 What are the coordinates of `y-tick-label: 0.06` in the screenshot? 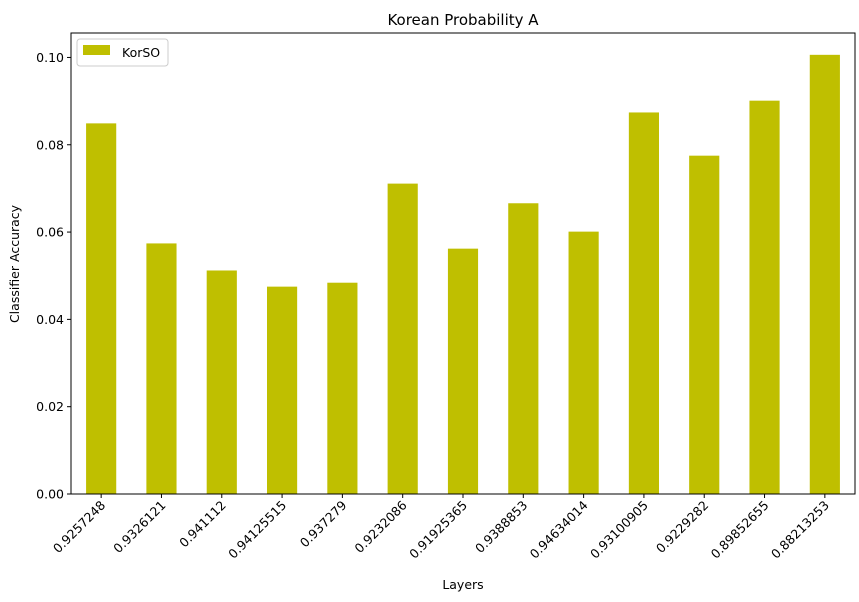 It's located at (50, 232).